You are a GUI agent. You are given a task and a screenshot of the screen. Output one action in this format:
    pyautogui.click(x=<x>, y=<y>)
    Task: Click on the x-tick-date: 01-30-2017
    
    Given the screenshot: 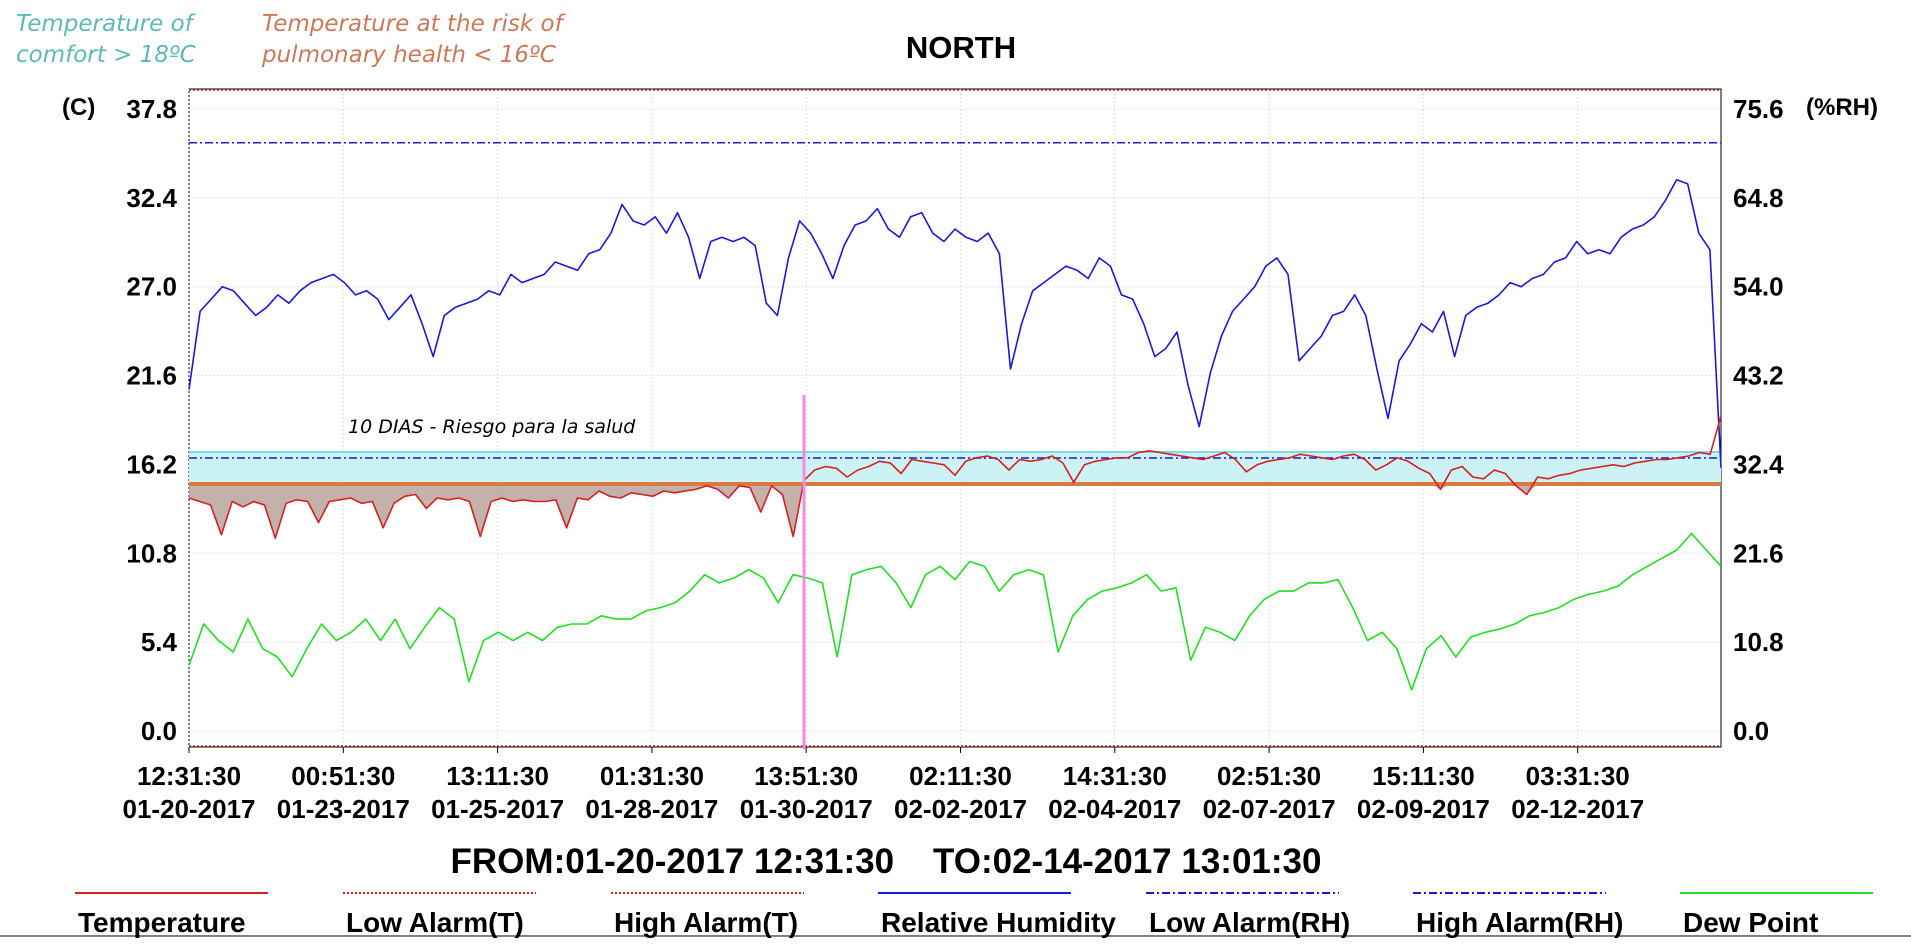 What is the action you would take?
    pyautogui.click(x=806, y=809)
    